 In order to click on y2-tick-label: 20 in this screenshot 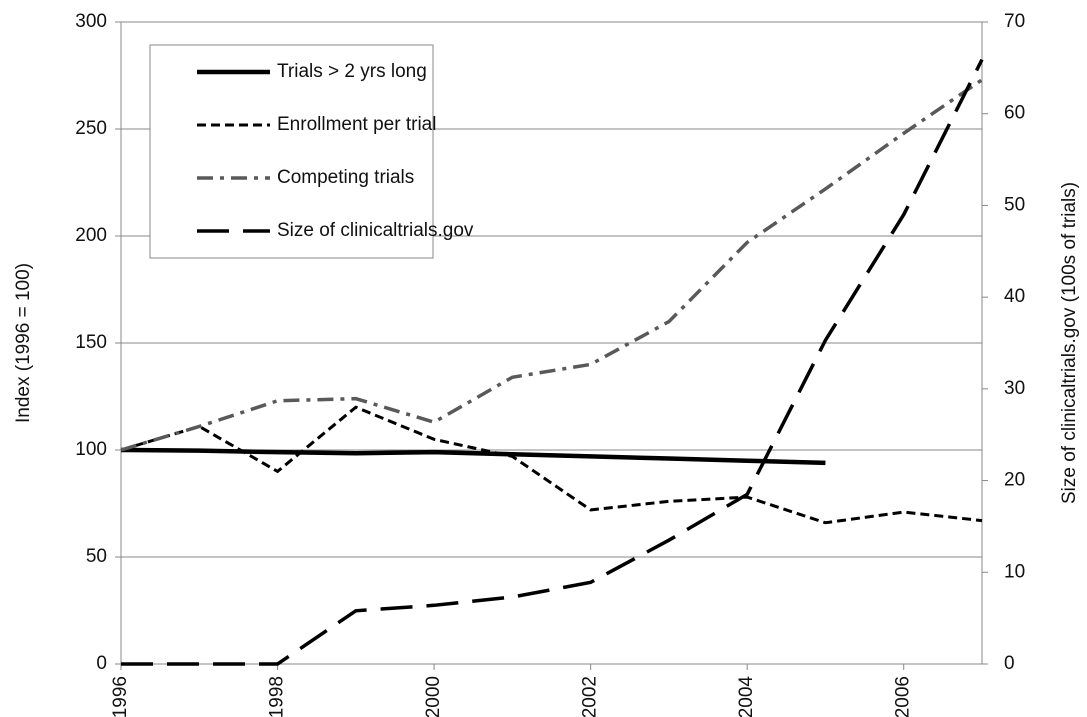, I will do `click(1014, 480)`.